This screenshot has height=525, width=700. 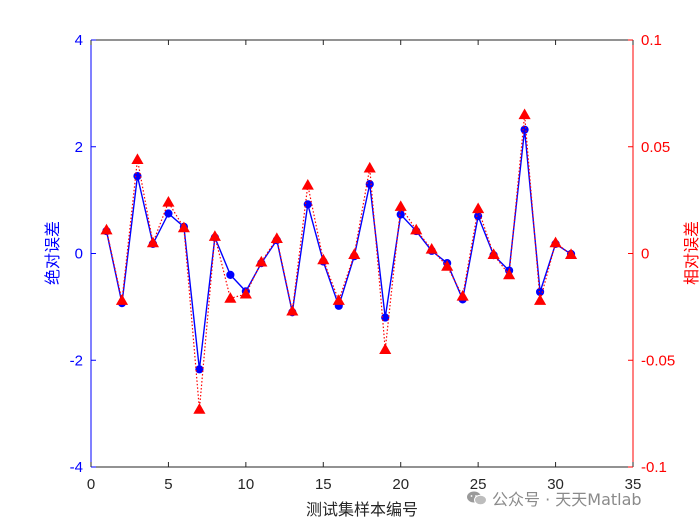 What do you see at coordinates (478, 484) in the screenshot?
I see `x-tick-label: 25` at bounding box center [478, 484].